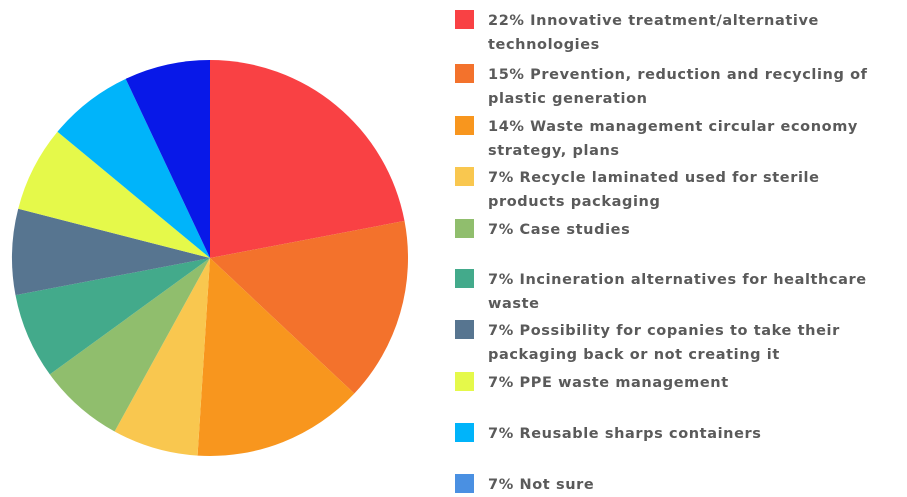  I want to click on legend-entry: 7% Case studies, so click(680, 230).